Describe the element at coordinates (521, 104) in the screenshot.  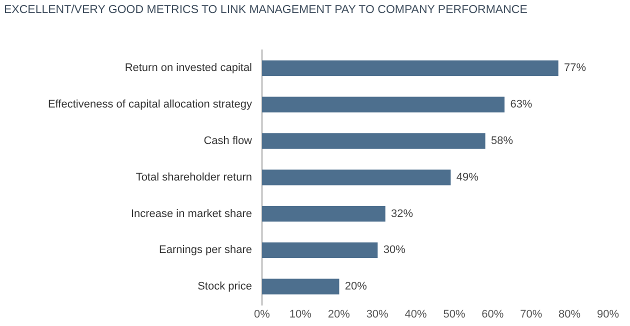
I see `data-label: 63%` at that location.